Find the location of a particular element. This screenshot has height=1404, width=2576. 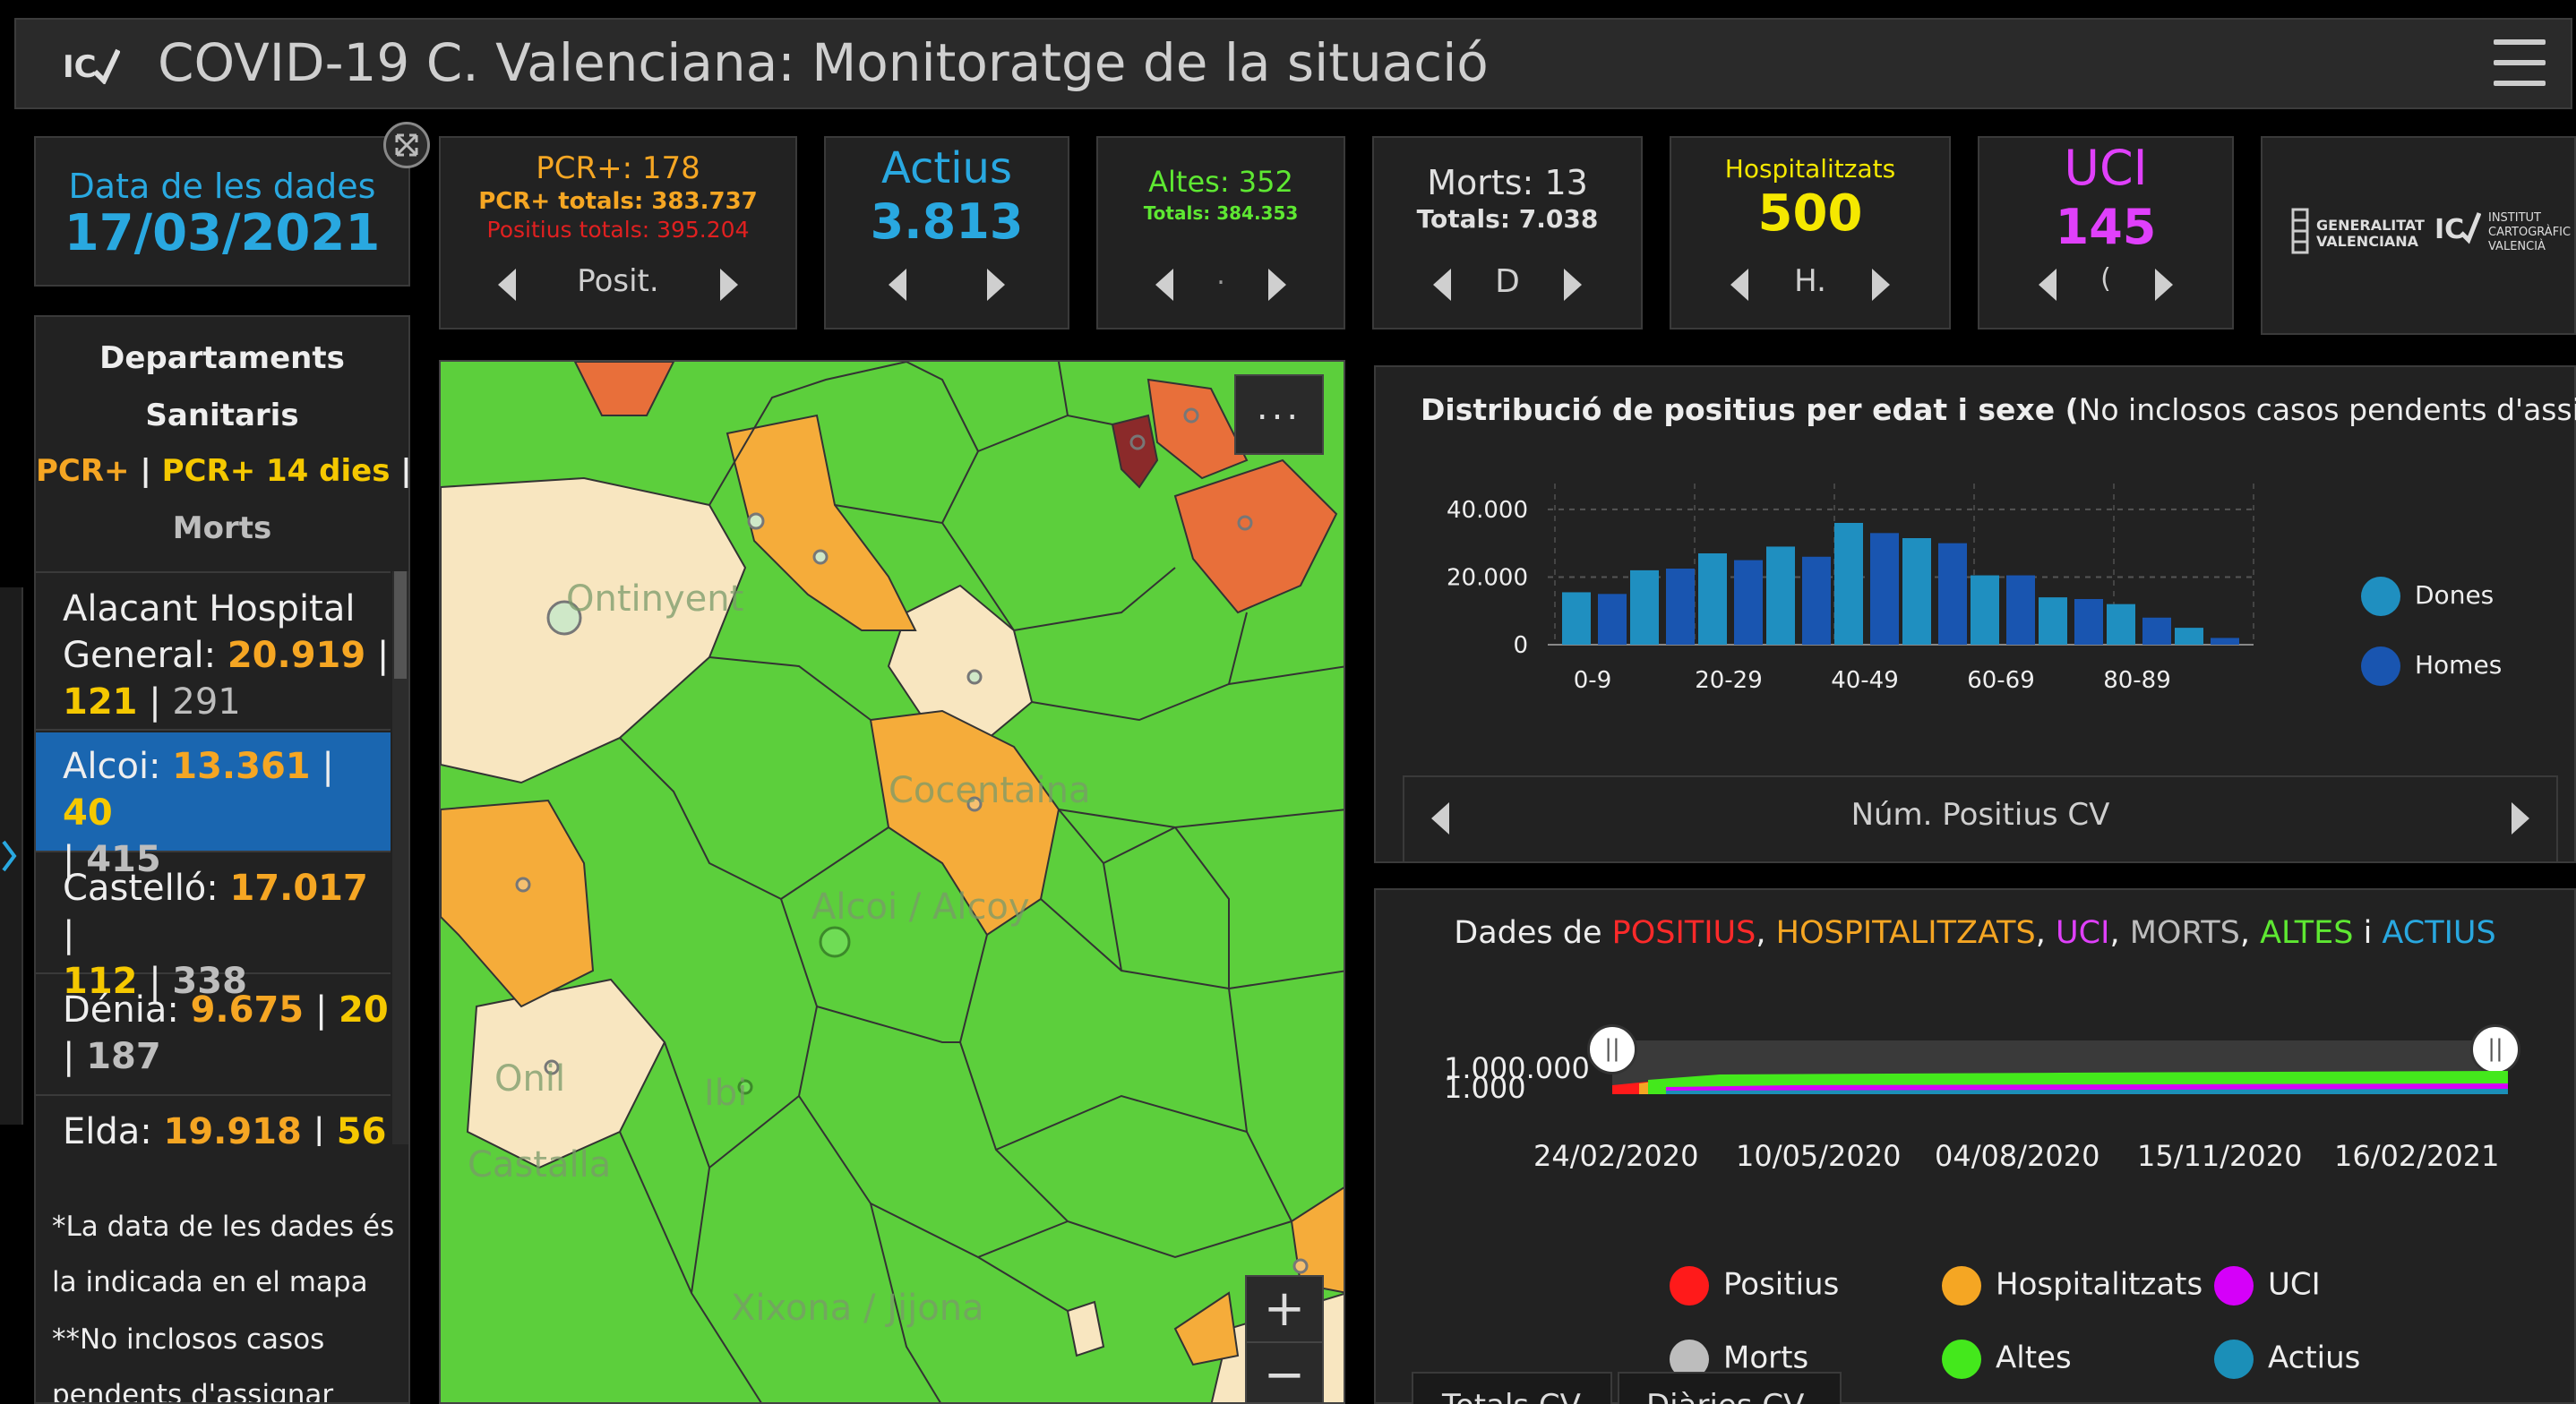

legend-hospitalitzats: Hospitalitzats is located at coordinates (2072, 1286).